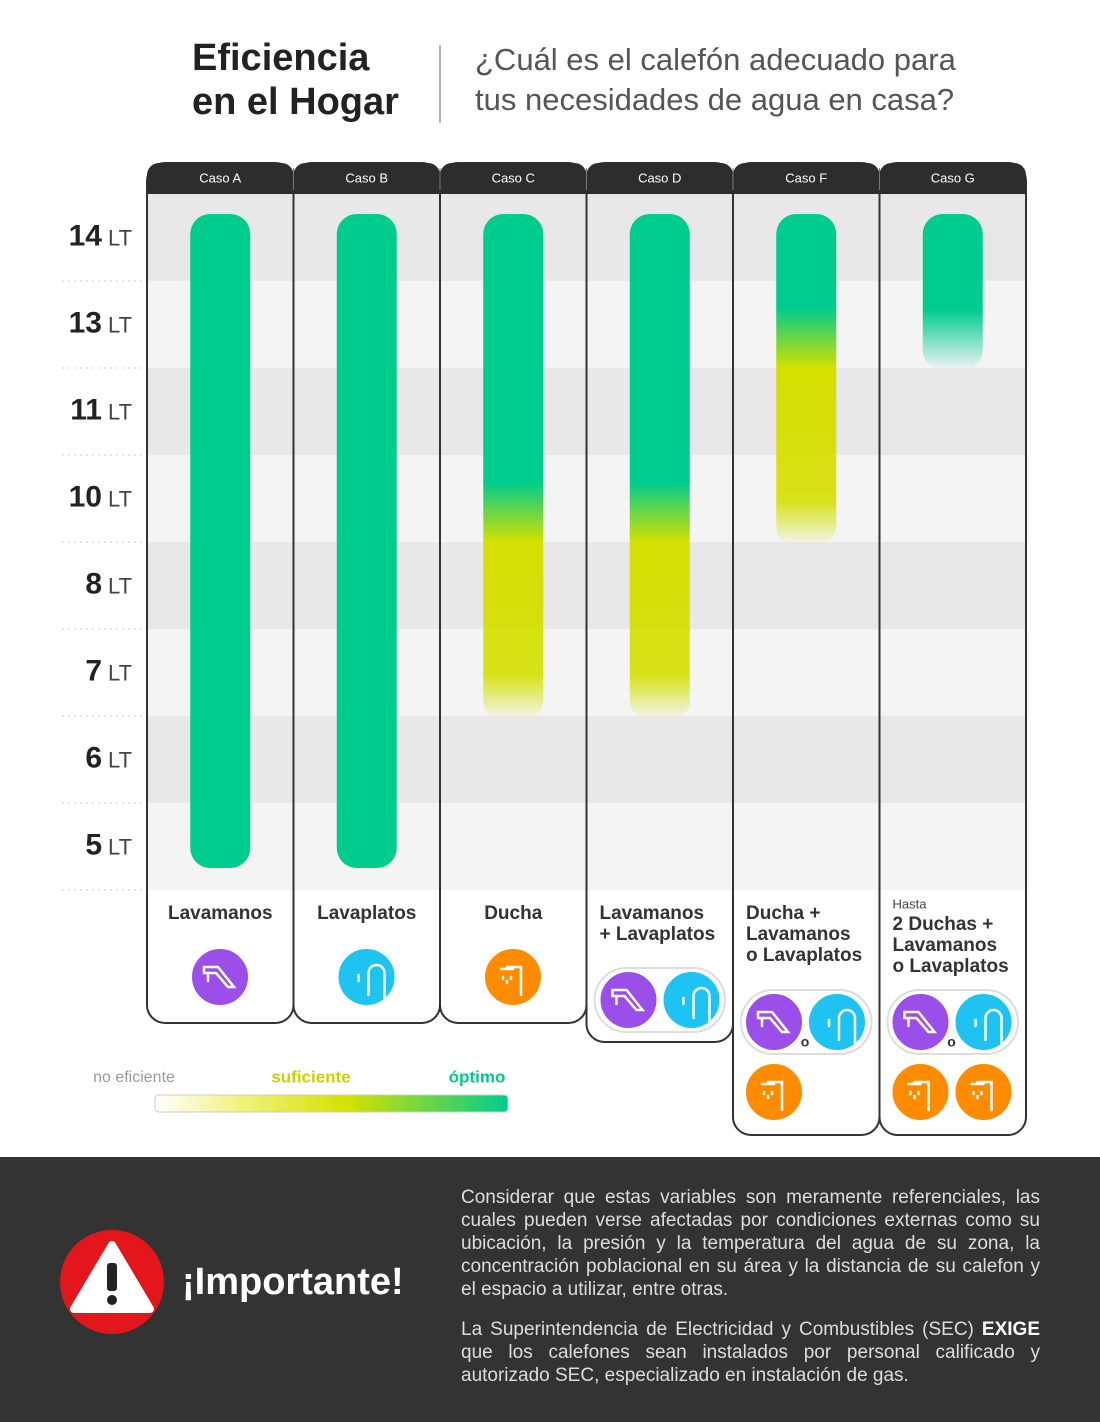  I want to click on case-name: Caso A, so click(220, 177).